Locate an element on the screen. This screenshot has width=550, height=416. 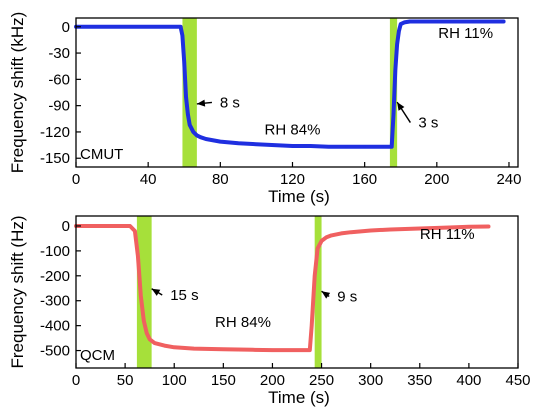
x-tick-label: 50 is located at coordinates (125, 380).